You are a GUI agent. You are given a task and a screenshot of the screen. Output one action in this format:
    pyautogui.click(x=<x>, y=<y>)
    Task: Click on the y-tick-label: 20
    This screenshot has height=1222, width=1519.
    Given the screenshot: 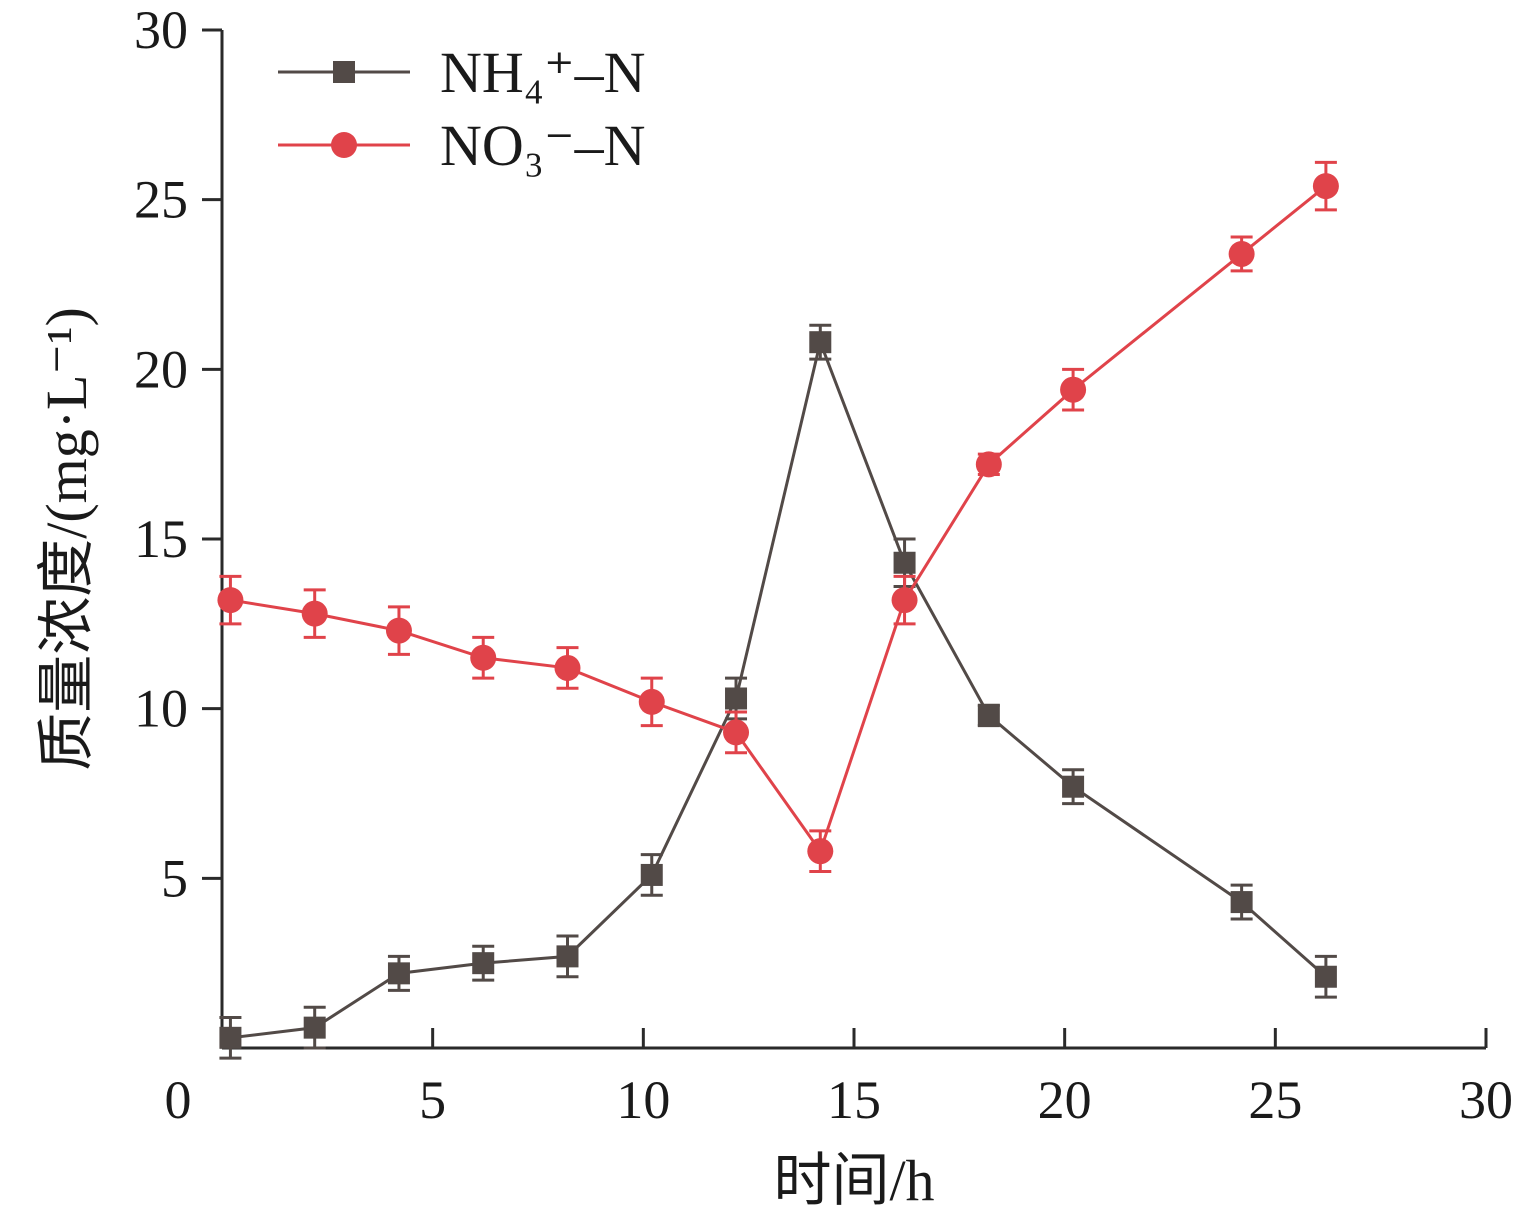 What is the action you would take?
    pyautogui.click(x=161, y=369)
    